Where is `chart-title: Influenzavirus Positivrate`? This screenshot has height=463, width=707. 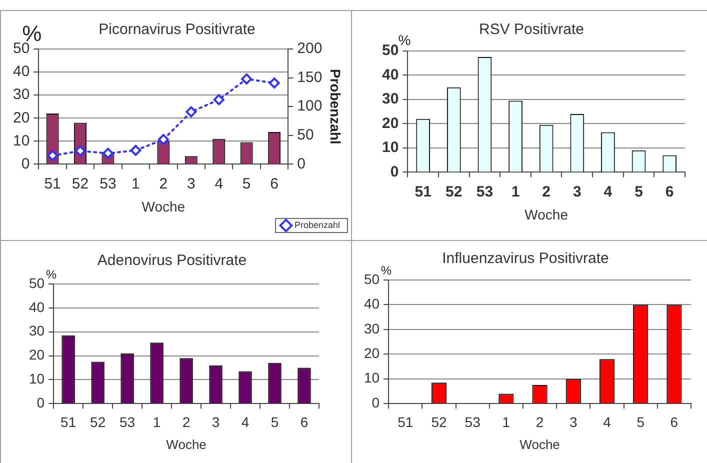 chart-title: Influenzavirus Positivrate is located at coordinates (525, 259).